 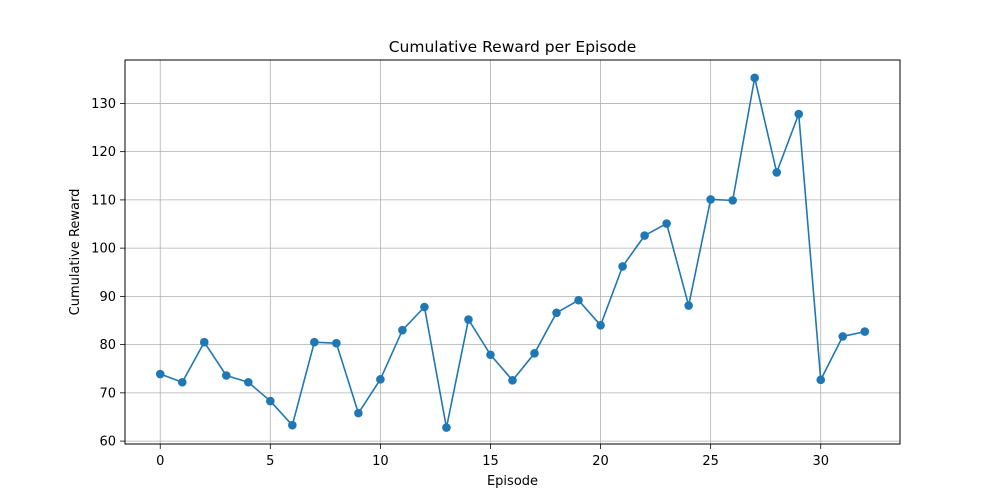 I want to click on y-tick-label: 80, so click(x=107, y=345).